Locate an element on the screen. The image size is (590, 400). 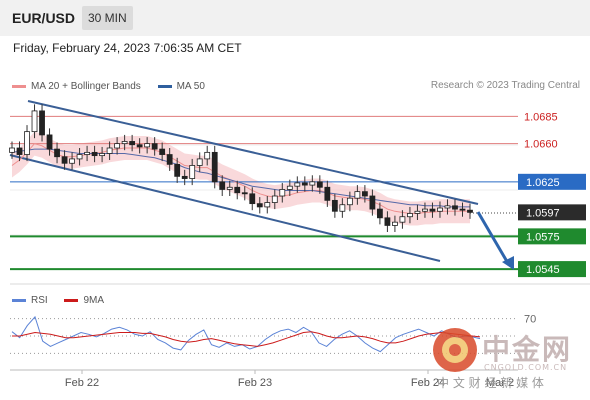
rsi-legend: RSI 9MA is located at coordinates (65, 300).